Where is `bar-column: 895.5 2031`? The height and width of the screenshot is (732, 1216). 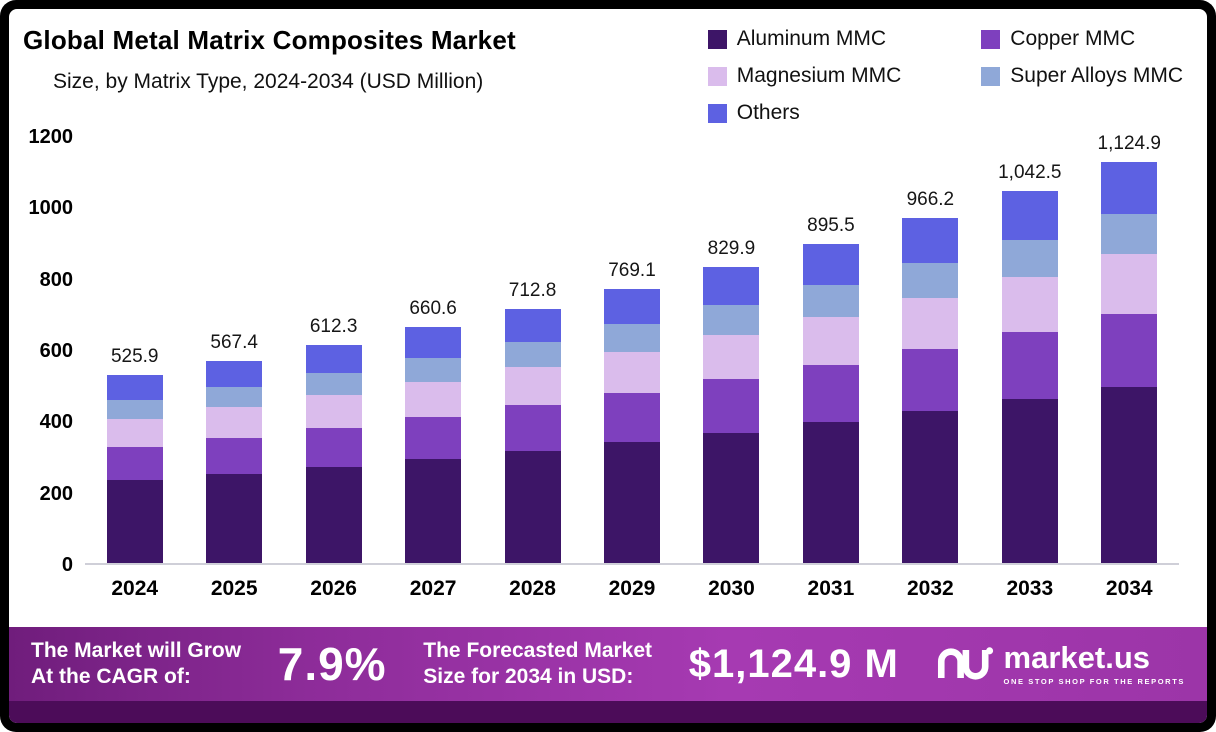 bar-column: 895.5 2031 is located at coordinates (830, 367).